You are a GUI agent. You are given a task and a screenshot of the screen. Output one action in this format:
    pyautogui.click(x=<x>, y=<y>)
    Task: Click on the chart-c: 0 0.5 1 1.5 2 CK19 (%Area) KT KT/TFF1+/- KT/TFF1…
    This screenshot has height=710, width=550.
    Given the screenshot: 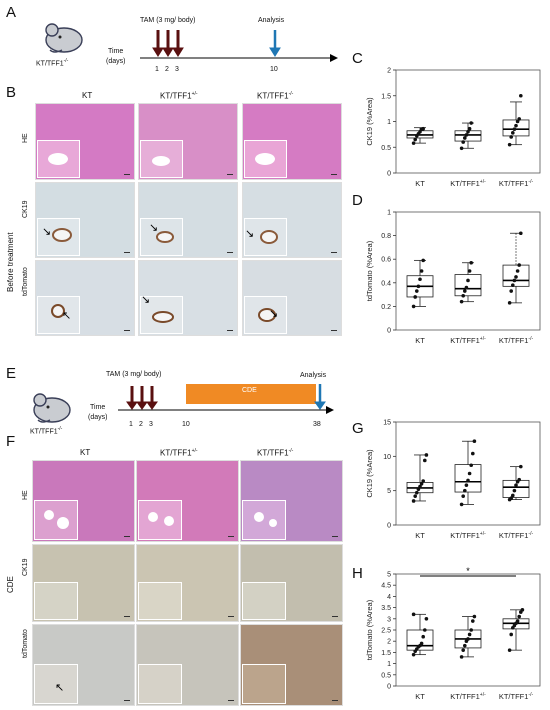 What is the action you would take?
    pyautogui.click(x=453, y=128)
    